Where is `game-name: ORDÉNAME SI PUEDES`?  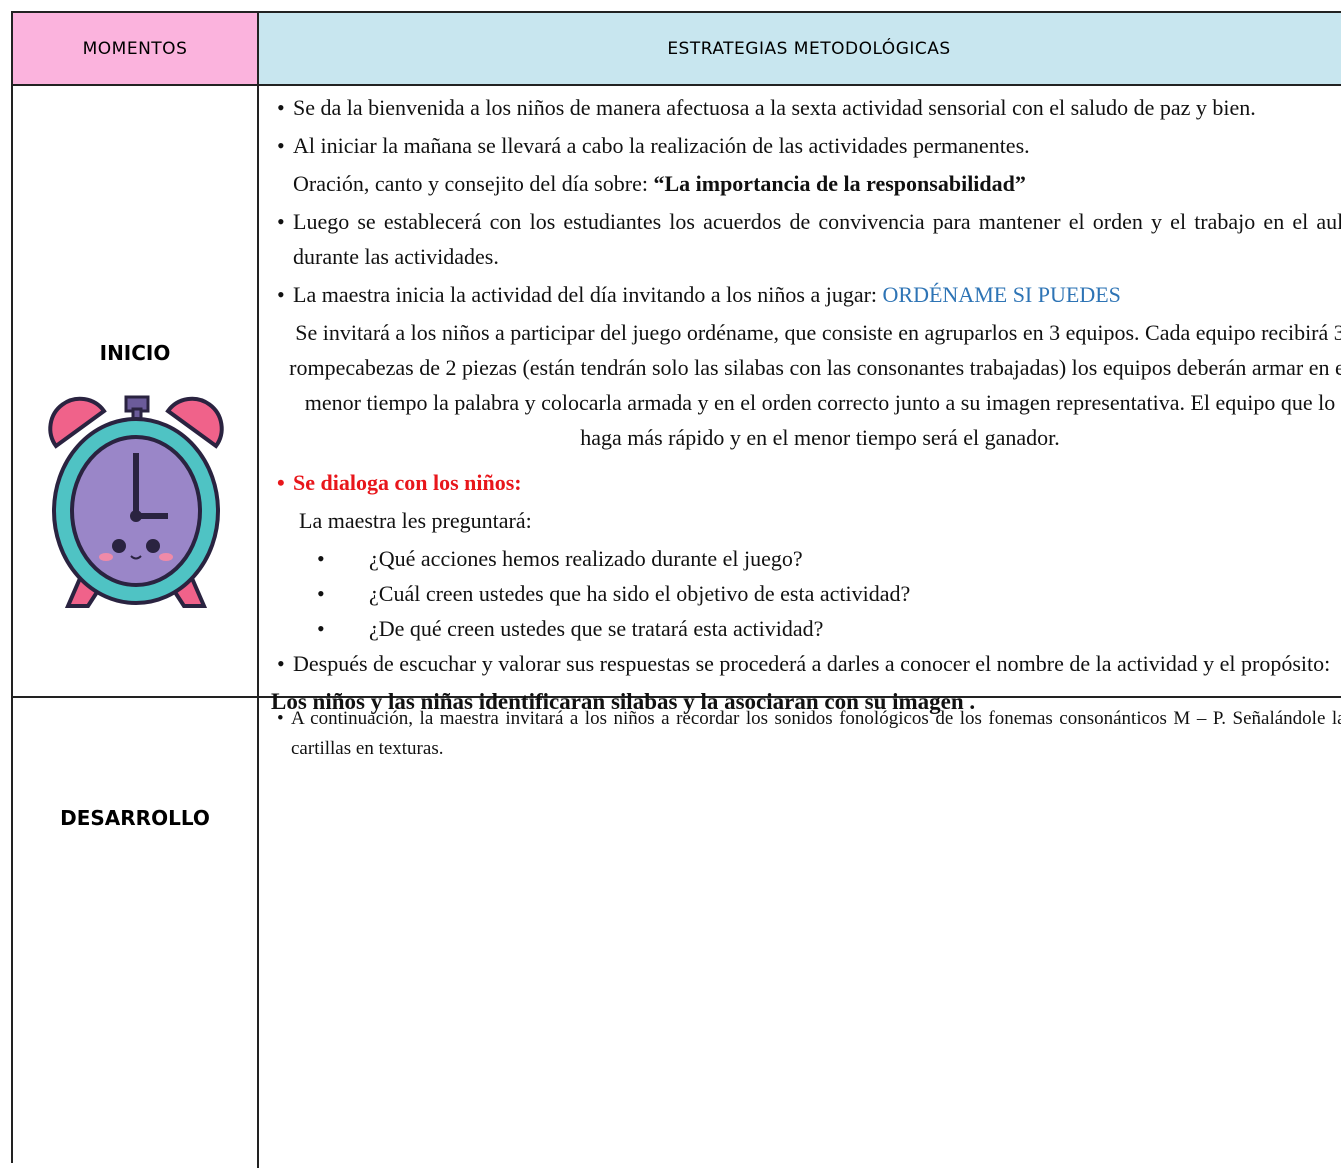 game-name: ORDÉNAME SI PUEDES is located at coordinates (1001, 294).